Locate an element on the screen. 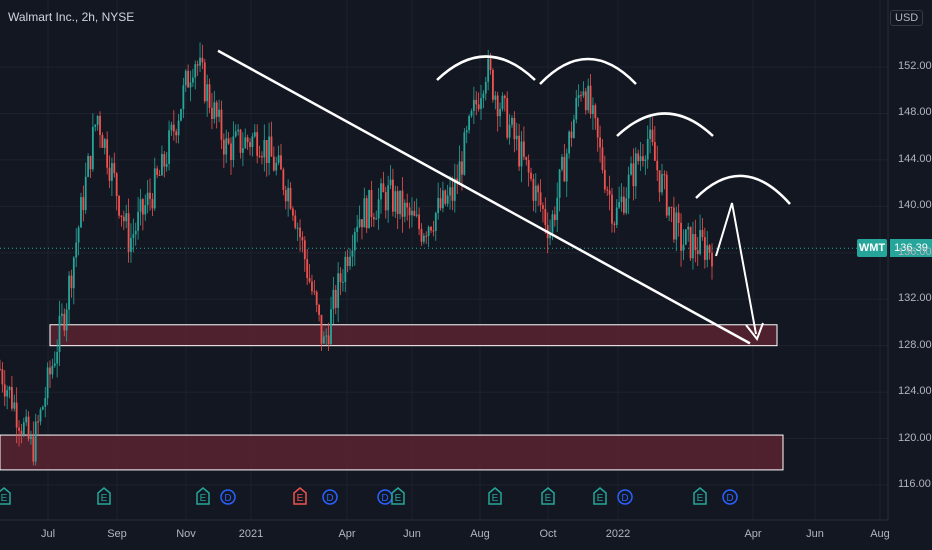 The width and height of the screenshot is (932, 550). event-badge-letter: D is located at coordinates (384, 498).